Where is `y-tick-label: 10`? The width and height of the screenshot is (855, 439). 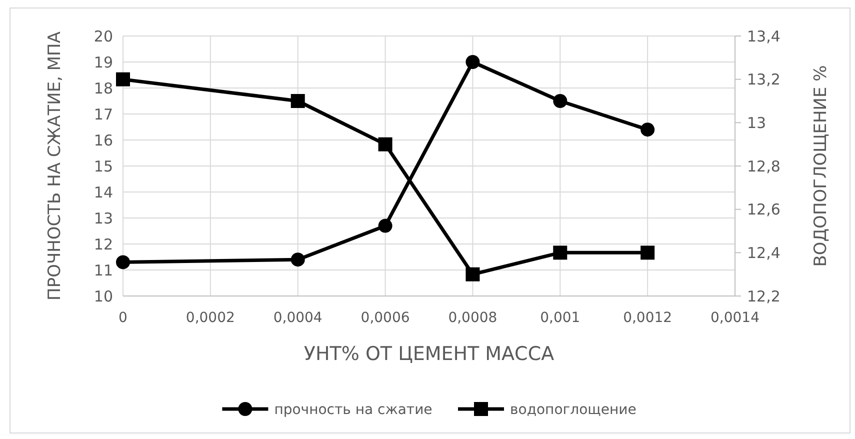
y-tick-label: 10 is located at coordinates (103, 296).